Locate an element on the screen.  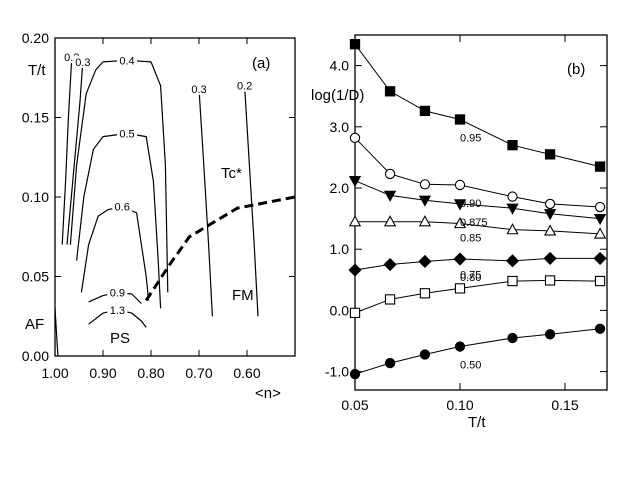
af-boundary-line is located at coordinates (56, 332).